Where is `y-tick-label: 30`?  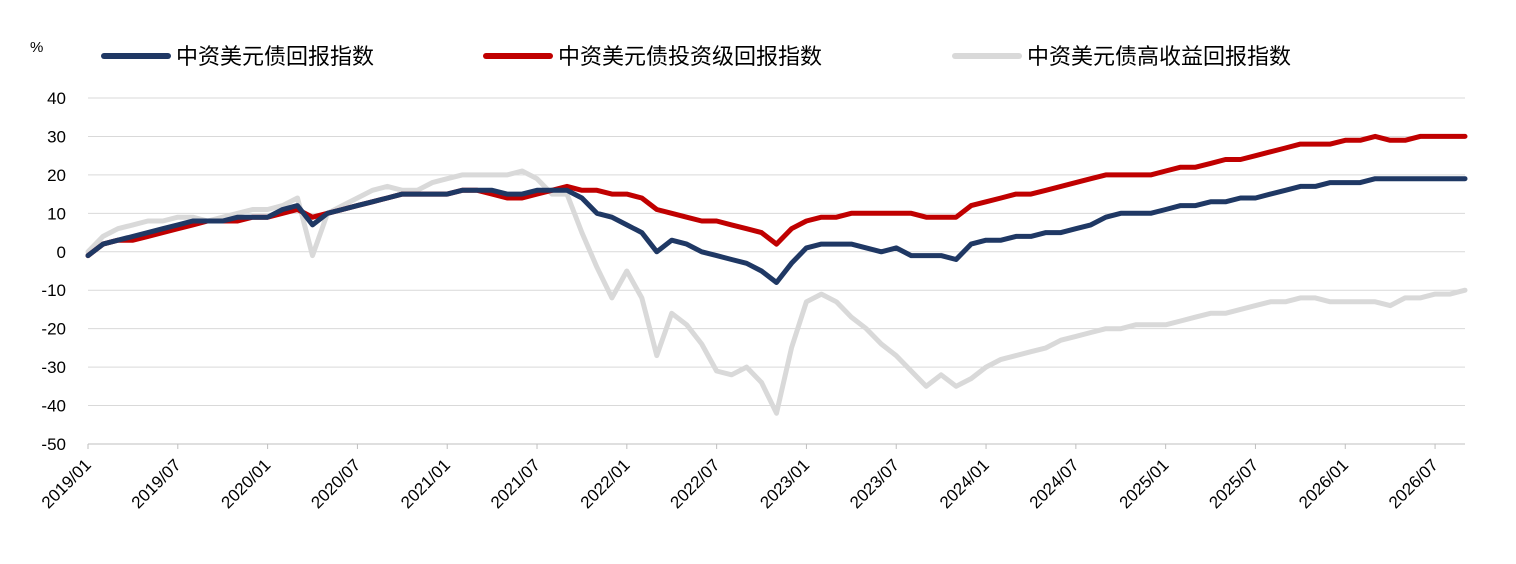
y-tick-label: 30 is located at coordinates (56, 136).